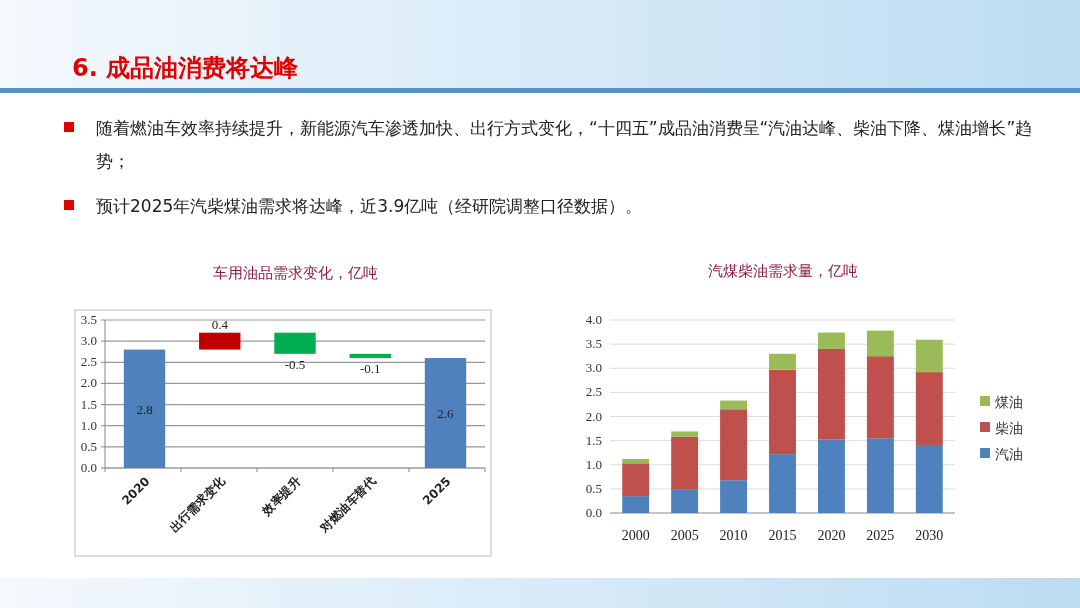 The image size is (1080, 608). Describe the element at coordinates (1009, 402) in the screenshot. I see `legend-label: 煤油` at that location.